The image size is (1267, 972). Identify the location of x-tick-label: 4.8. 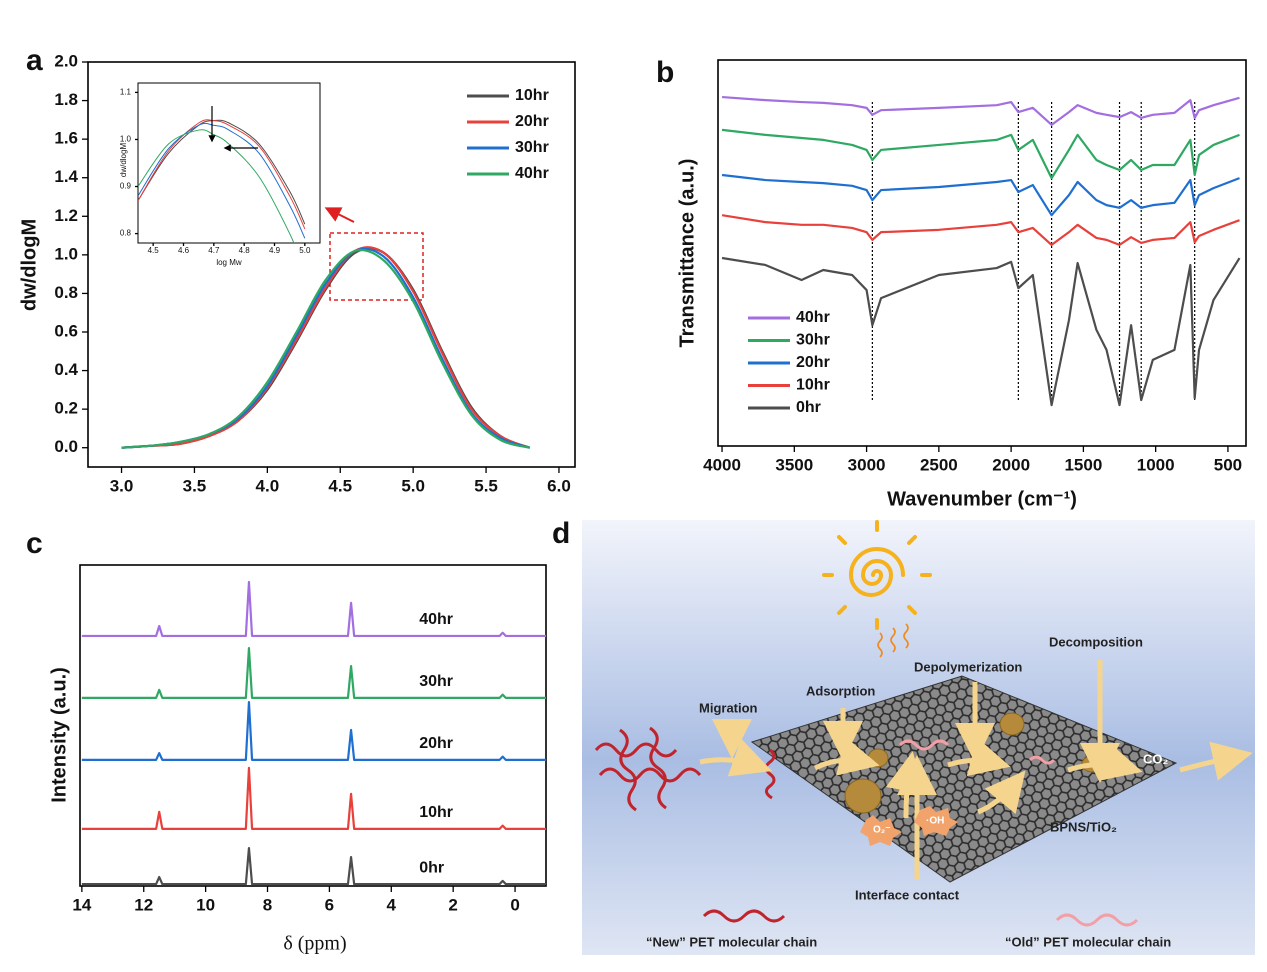
(245, 250).